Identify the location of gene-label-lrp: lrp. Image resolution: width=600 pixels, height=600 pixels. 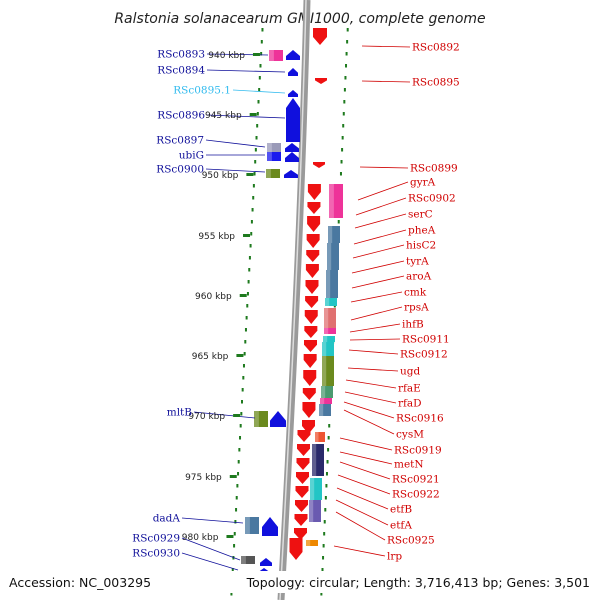
(394, 557).